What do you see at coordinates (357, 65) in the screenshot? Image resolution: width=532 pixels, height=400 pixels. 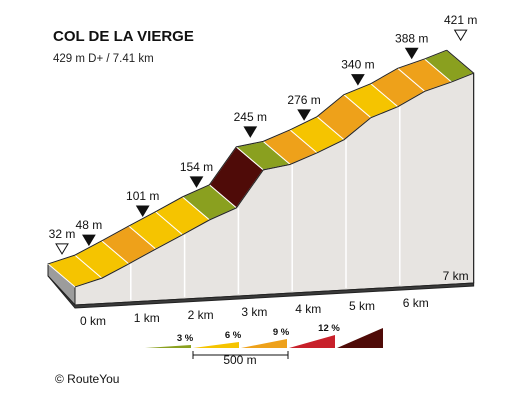 I see `elevation-label: 340 m` at bounding box center [357, 65].